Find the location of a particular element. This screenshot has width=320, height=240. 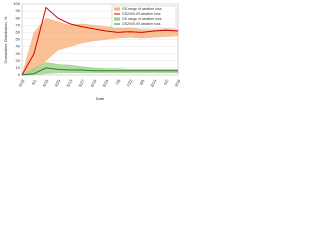

x-tick-label: 7/8 is located at coordinates (117, 82).